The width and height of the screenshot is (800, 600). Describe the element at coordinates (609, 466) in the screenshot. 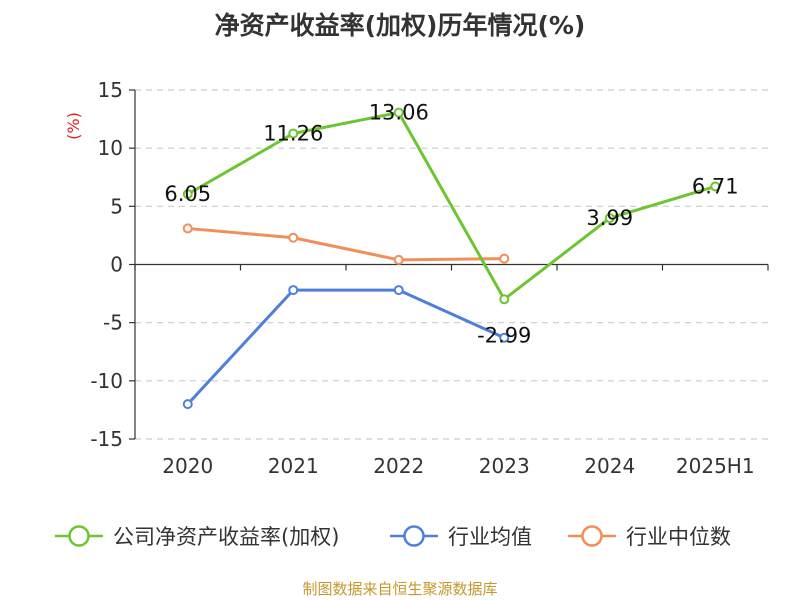

I see `x-tick-label: 2024` at that location.